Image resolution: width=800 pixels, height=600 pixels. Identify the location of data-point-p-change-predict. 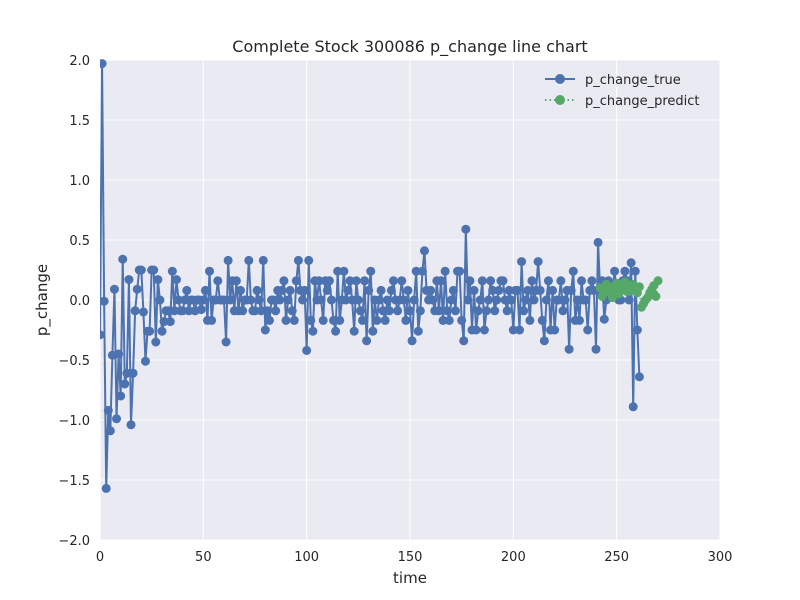
(656, 296).